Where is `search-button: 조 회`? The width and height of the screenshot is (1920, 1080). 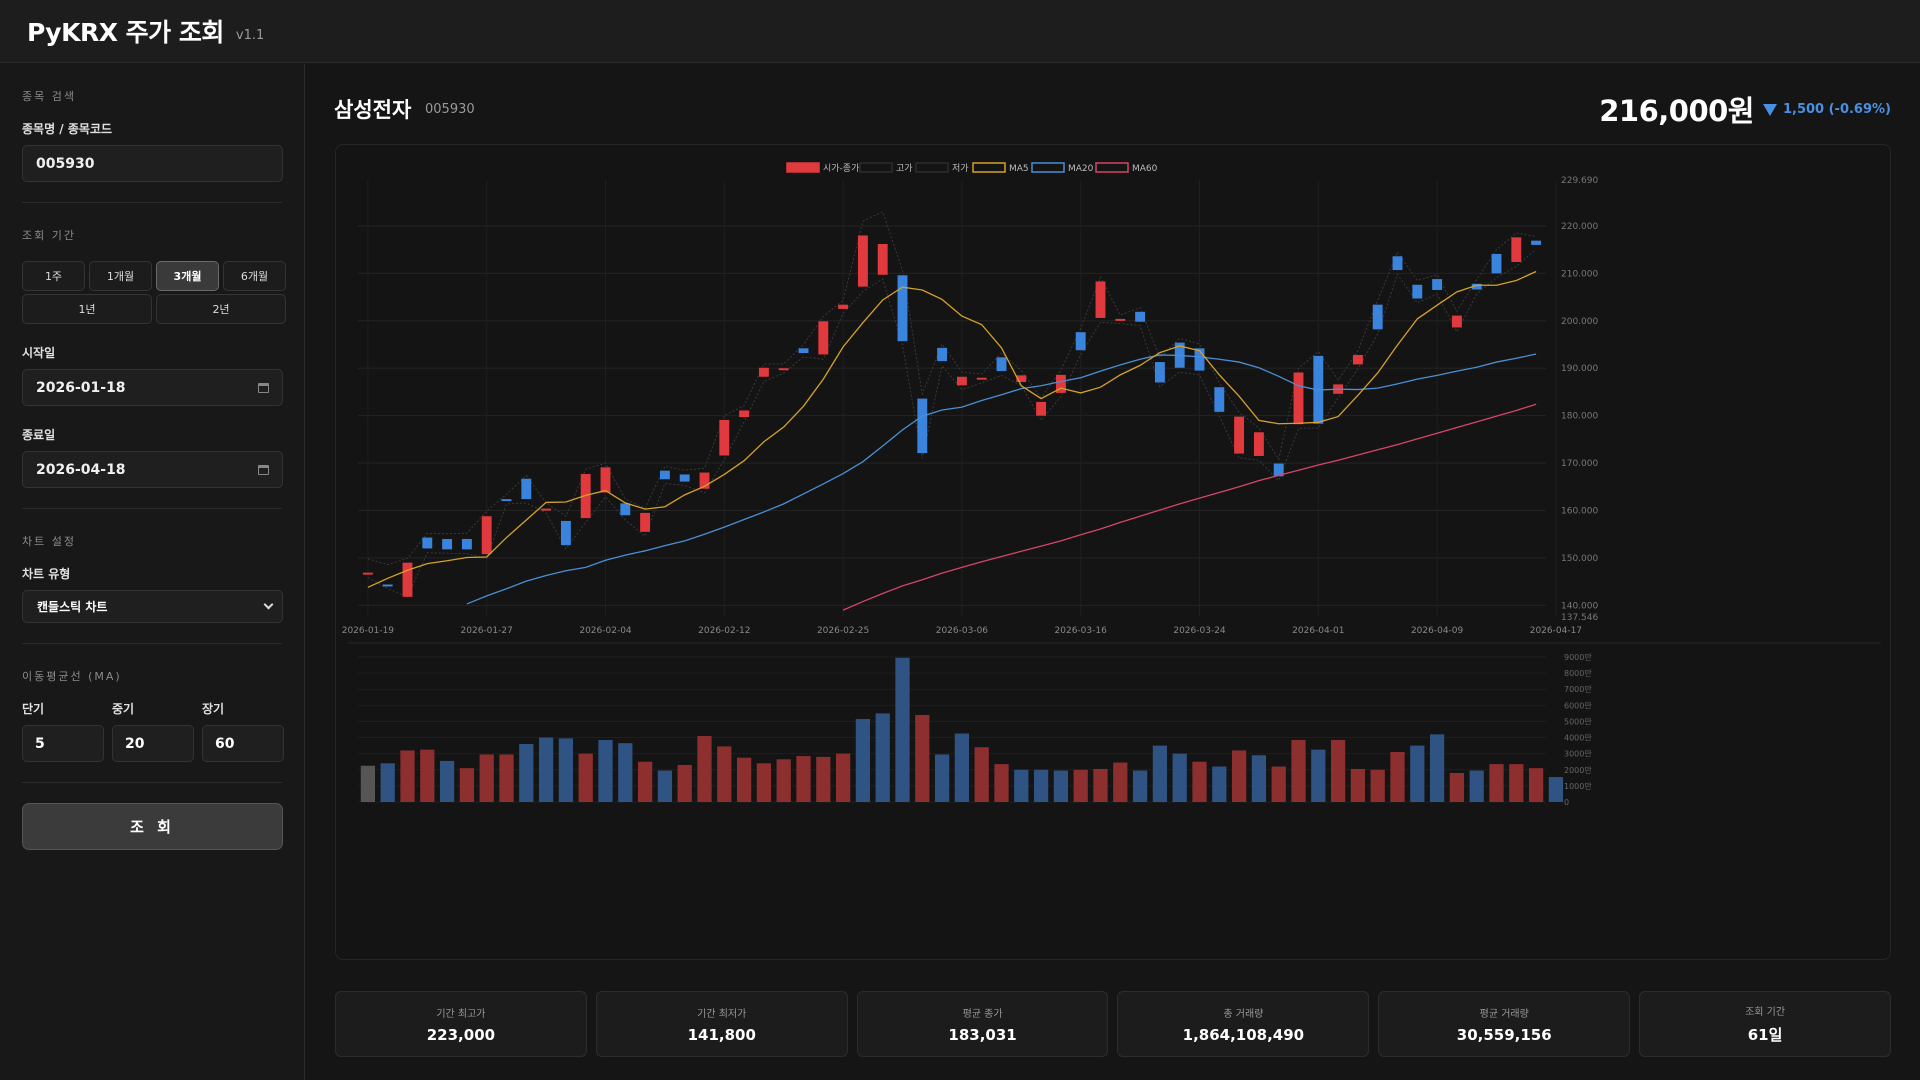 search-button: 조 회 is located at coordinates (152, 826).